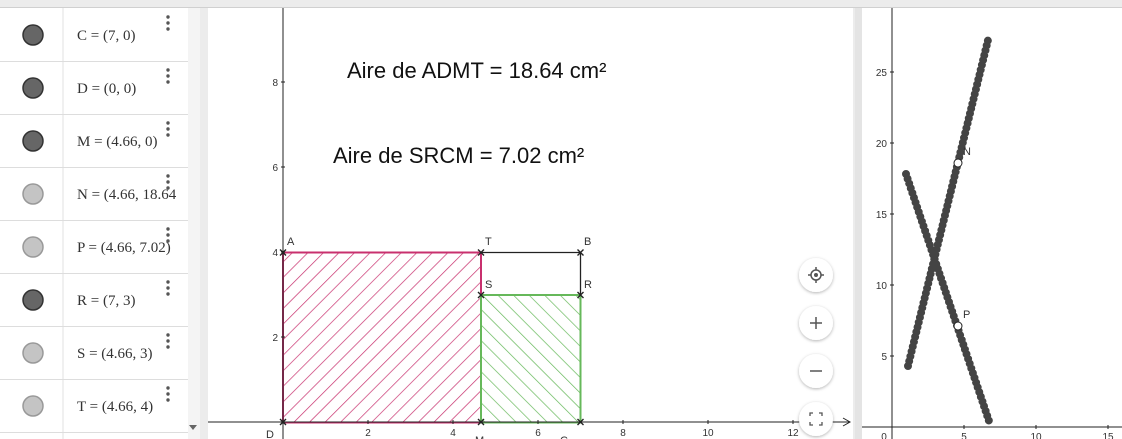  What do you see at coordinates (270, 434) in the screenshot?
I see `point-label: D` at bounding box center [270, 434].